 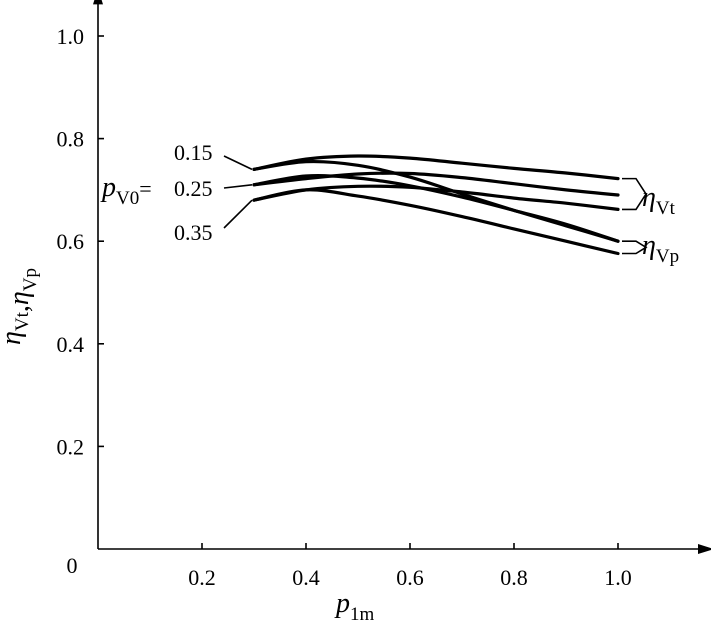 What do you see at coordinates (514, 577) in the screenshot?
I see `x-tick-label: 0.8` at bounding box center [514, 577].